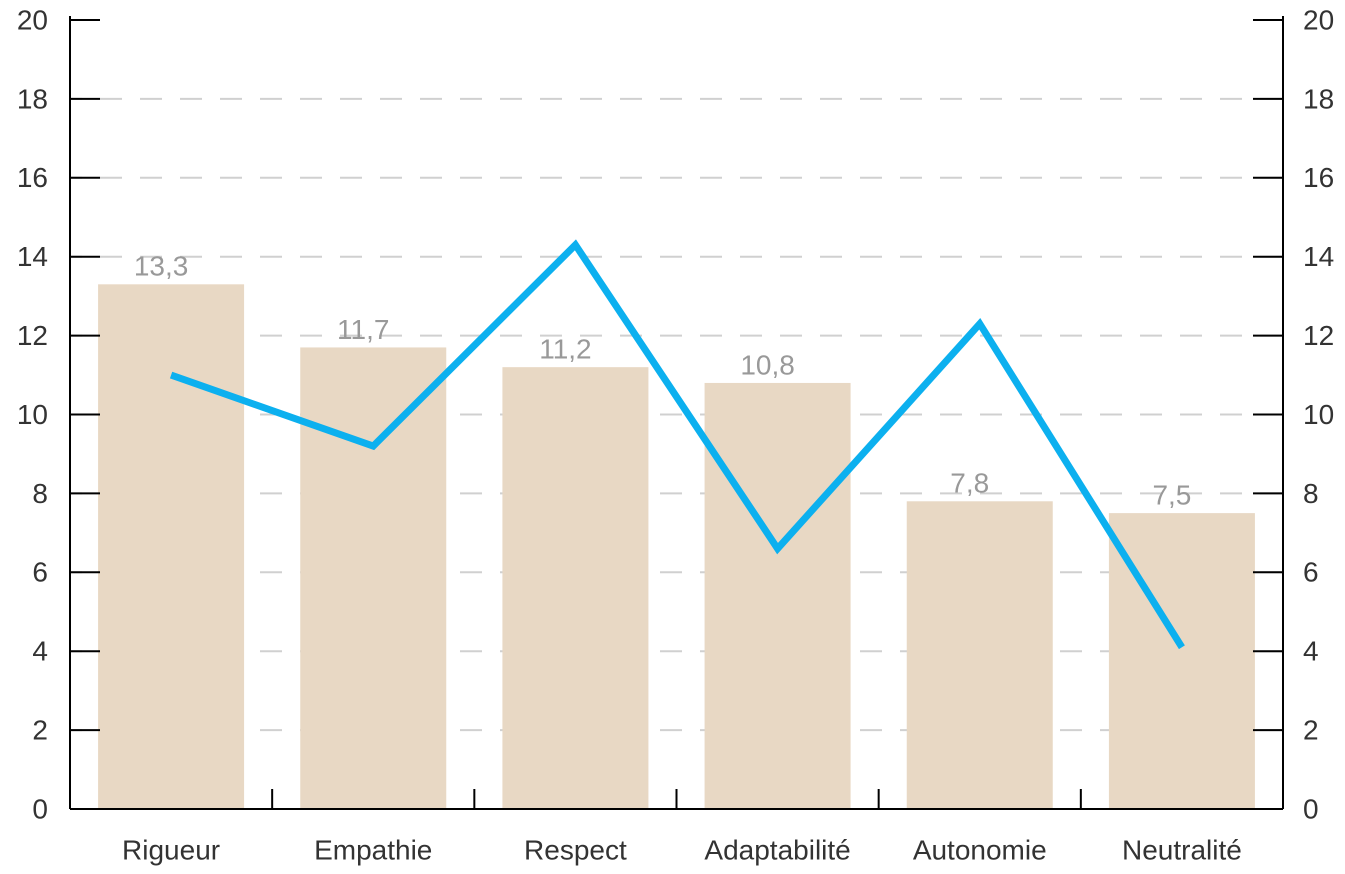 The height and width of the screenshot is (874, 1345). What do you see at coordinates (40, 808) in the screenshot?
I see `y-tick-label: 0` at bounding box center [40, 808].